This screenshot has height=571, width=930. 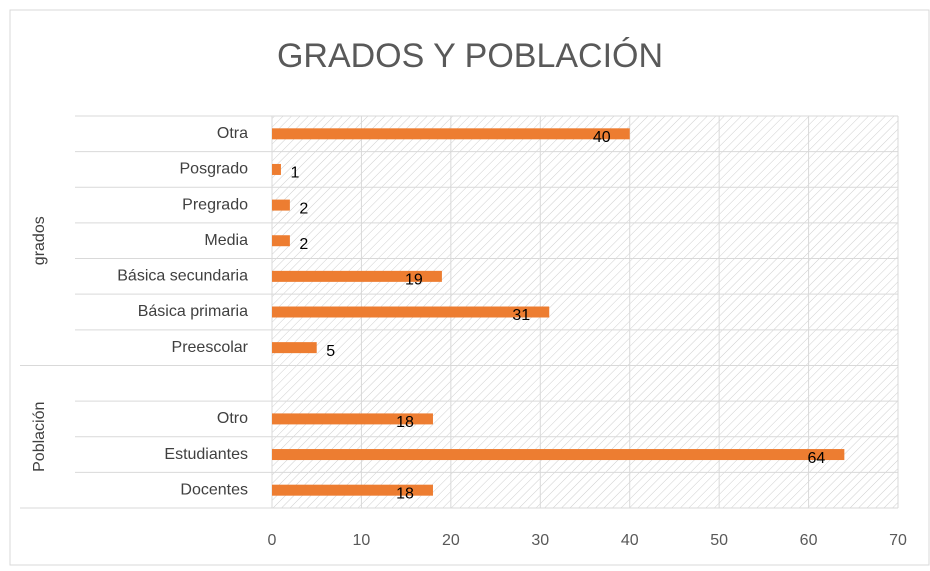 I want to click on data-label: 40, so click(x=602, y=137).